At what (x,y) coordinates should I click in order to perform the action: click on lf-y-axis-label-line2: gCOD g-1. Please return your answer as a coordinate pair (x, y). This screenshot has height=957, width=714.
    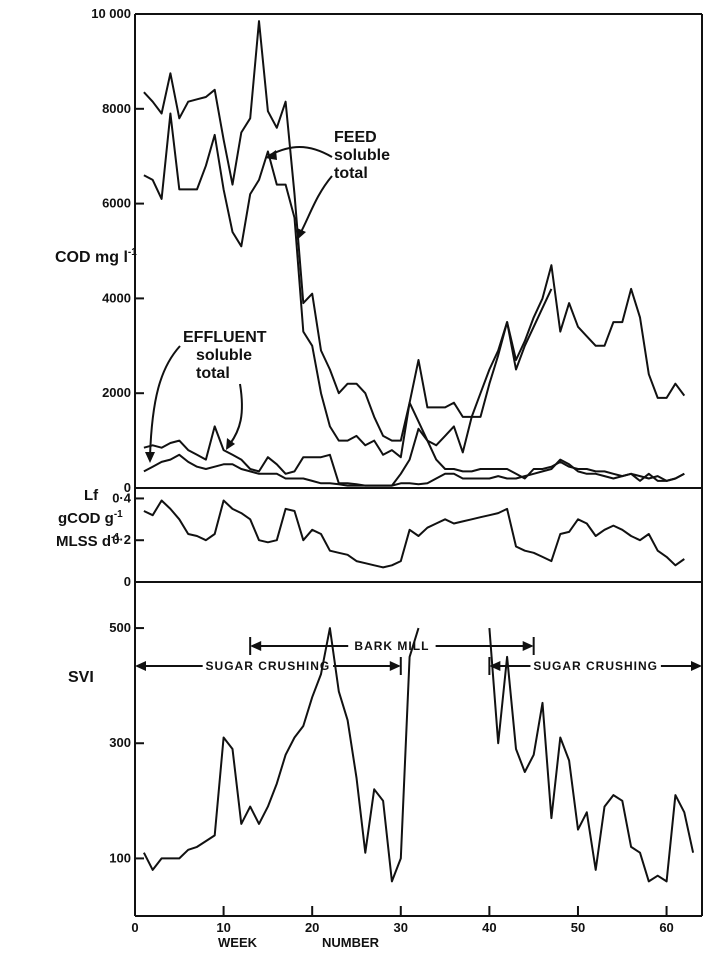
    Looking at the image, I should click on (90, 518).